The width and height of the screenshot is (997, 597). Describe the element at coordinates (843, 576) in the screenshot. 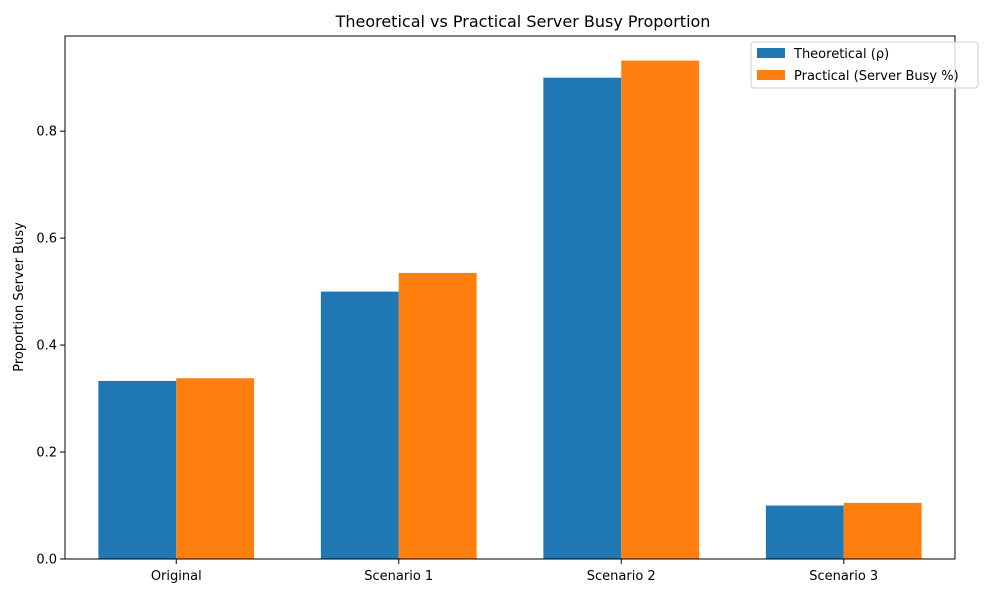

I see `x-tick-label: Scenario 3` at that location.